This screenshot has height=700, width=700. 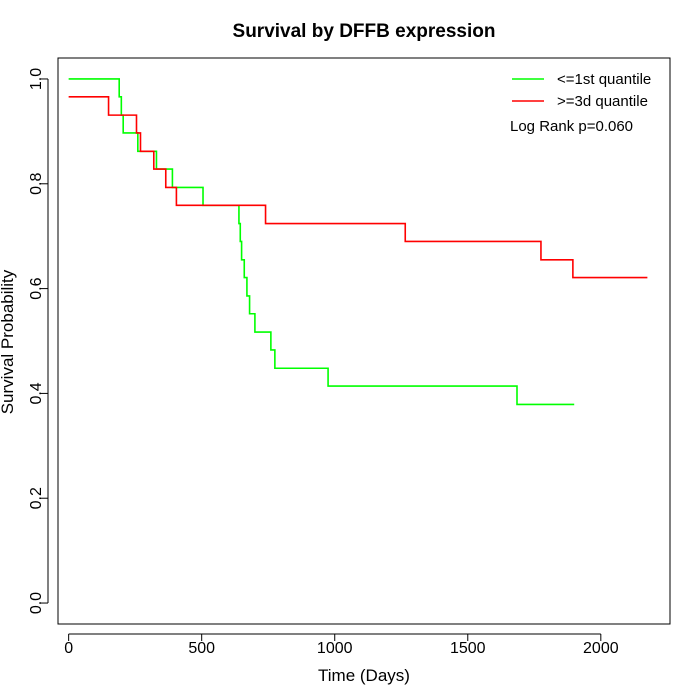 I want to click on x-tick-label: 1500, so click(x=468, y=648).